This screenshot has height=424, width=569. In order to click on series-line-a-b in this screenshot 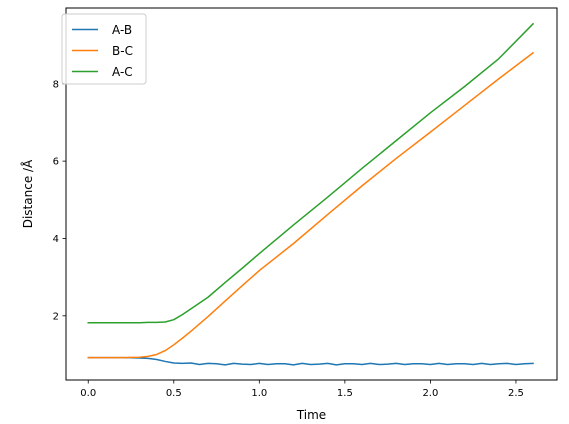, I will do `click(310, 361)`.